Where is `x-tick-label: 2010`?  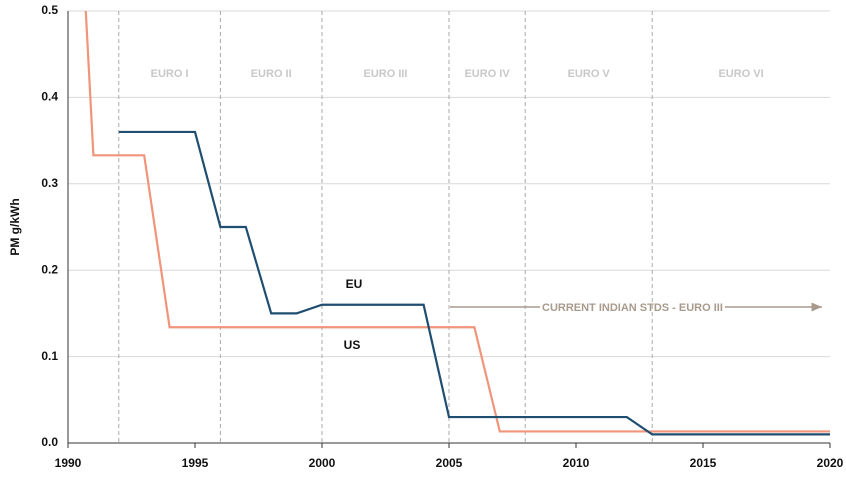 x-tick-label: 2010 is located at coordinates (576, 463).